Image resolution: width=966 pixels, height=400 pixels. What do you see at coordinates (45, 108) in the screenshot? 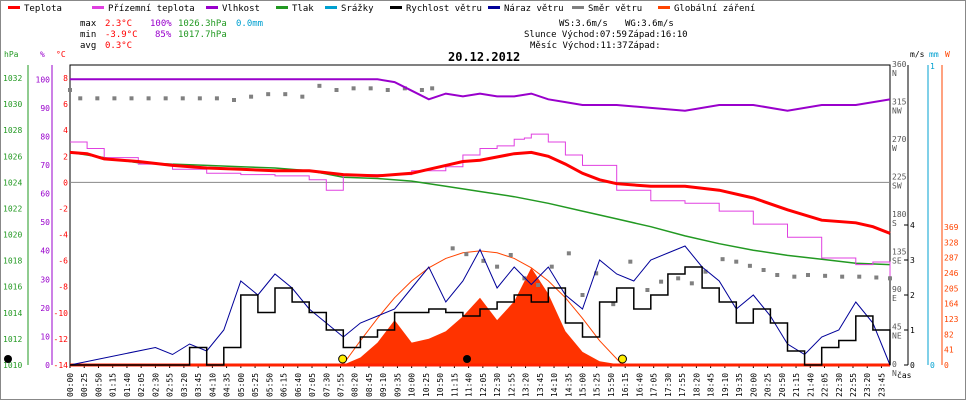
I see `humidity-tick: 90` at bounding box center [45, 108].